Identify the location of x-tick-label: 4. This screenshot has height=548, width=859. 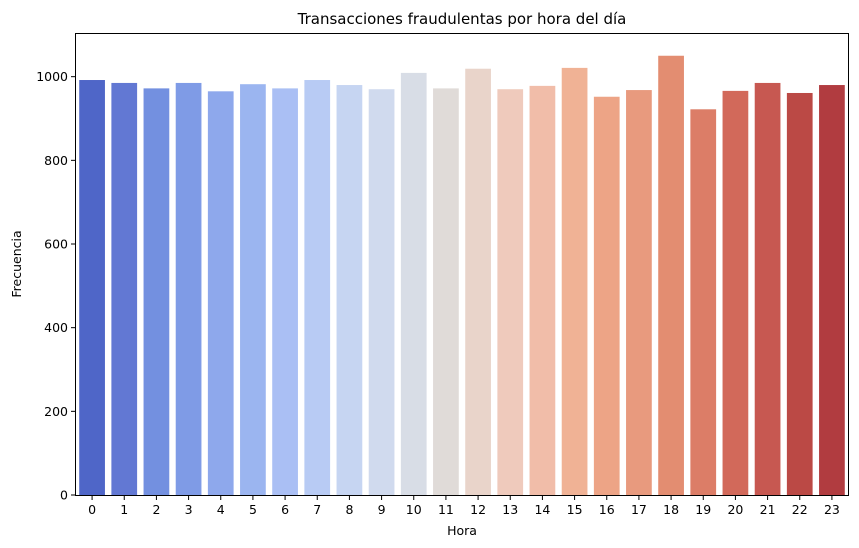
(221, 509).